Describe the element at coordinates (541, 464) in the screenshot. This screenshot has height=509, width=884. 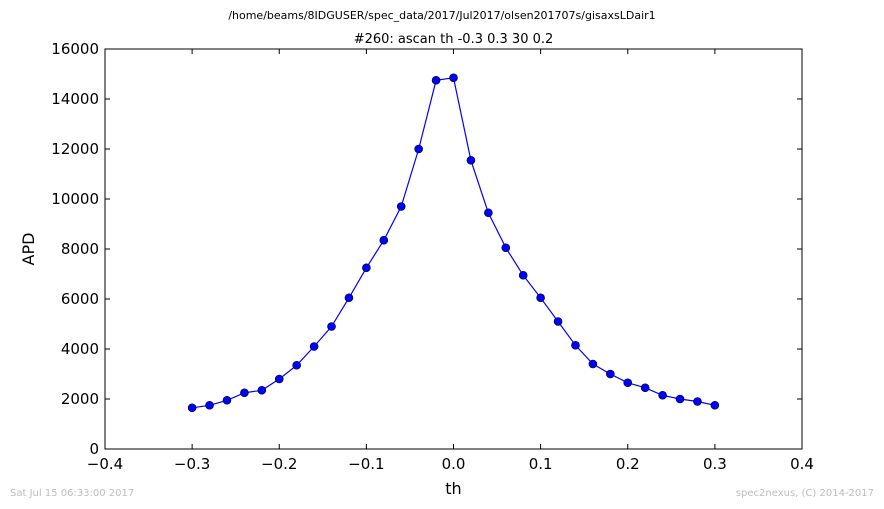
I see `x-tick-label: 0.1` at that location.